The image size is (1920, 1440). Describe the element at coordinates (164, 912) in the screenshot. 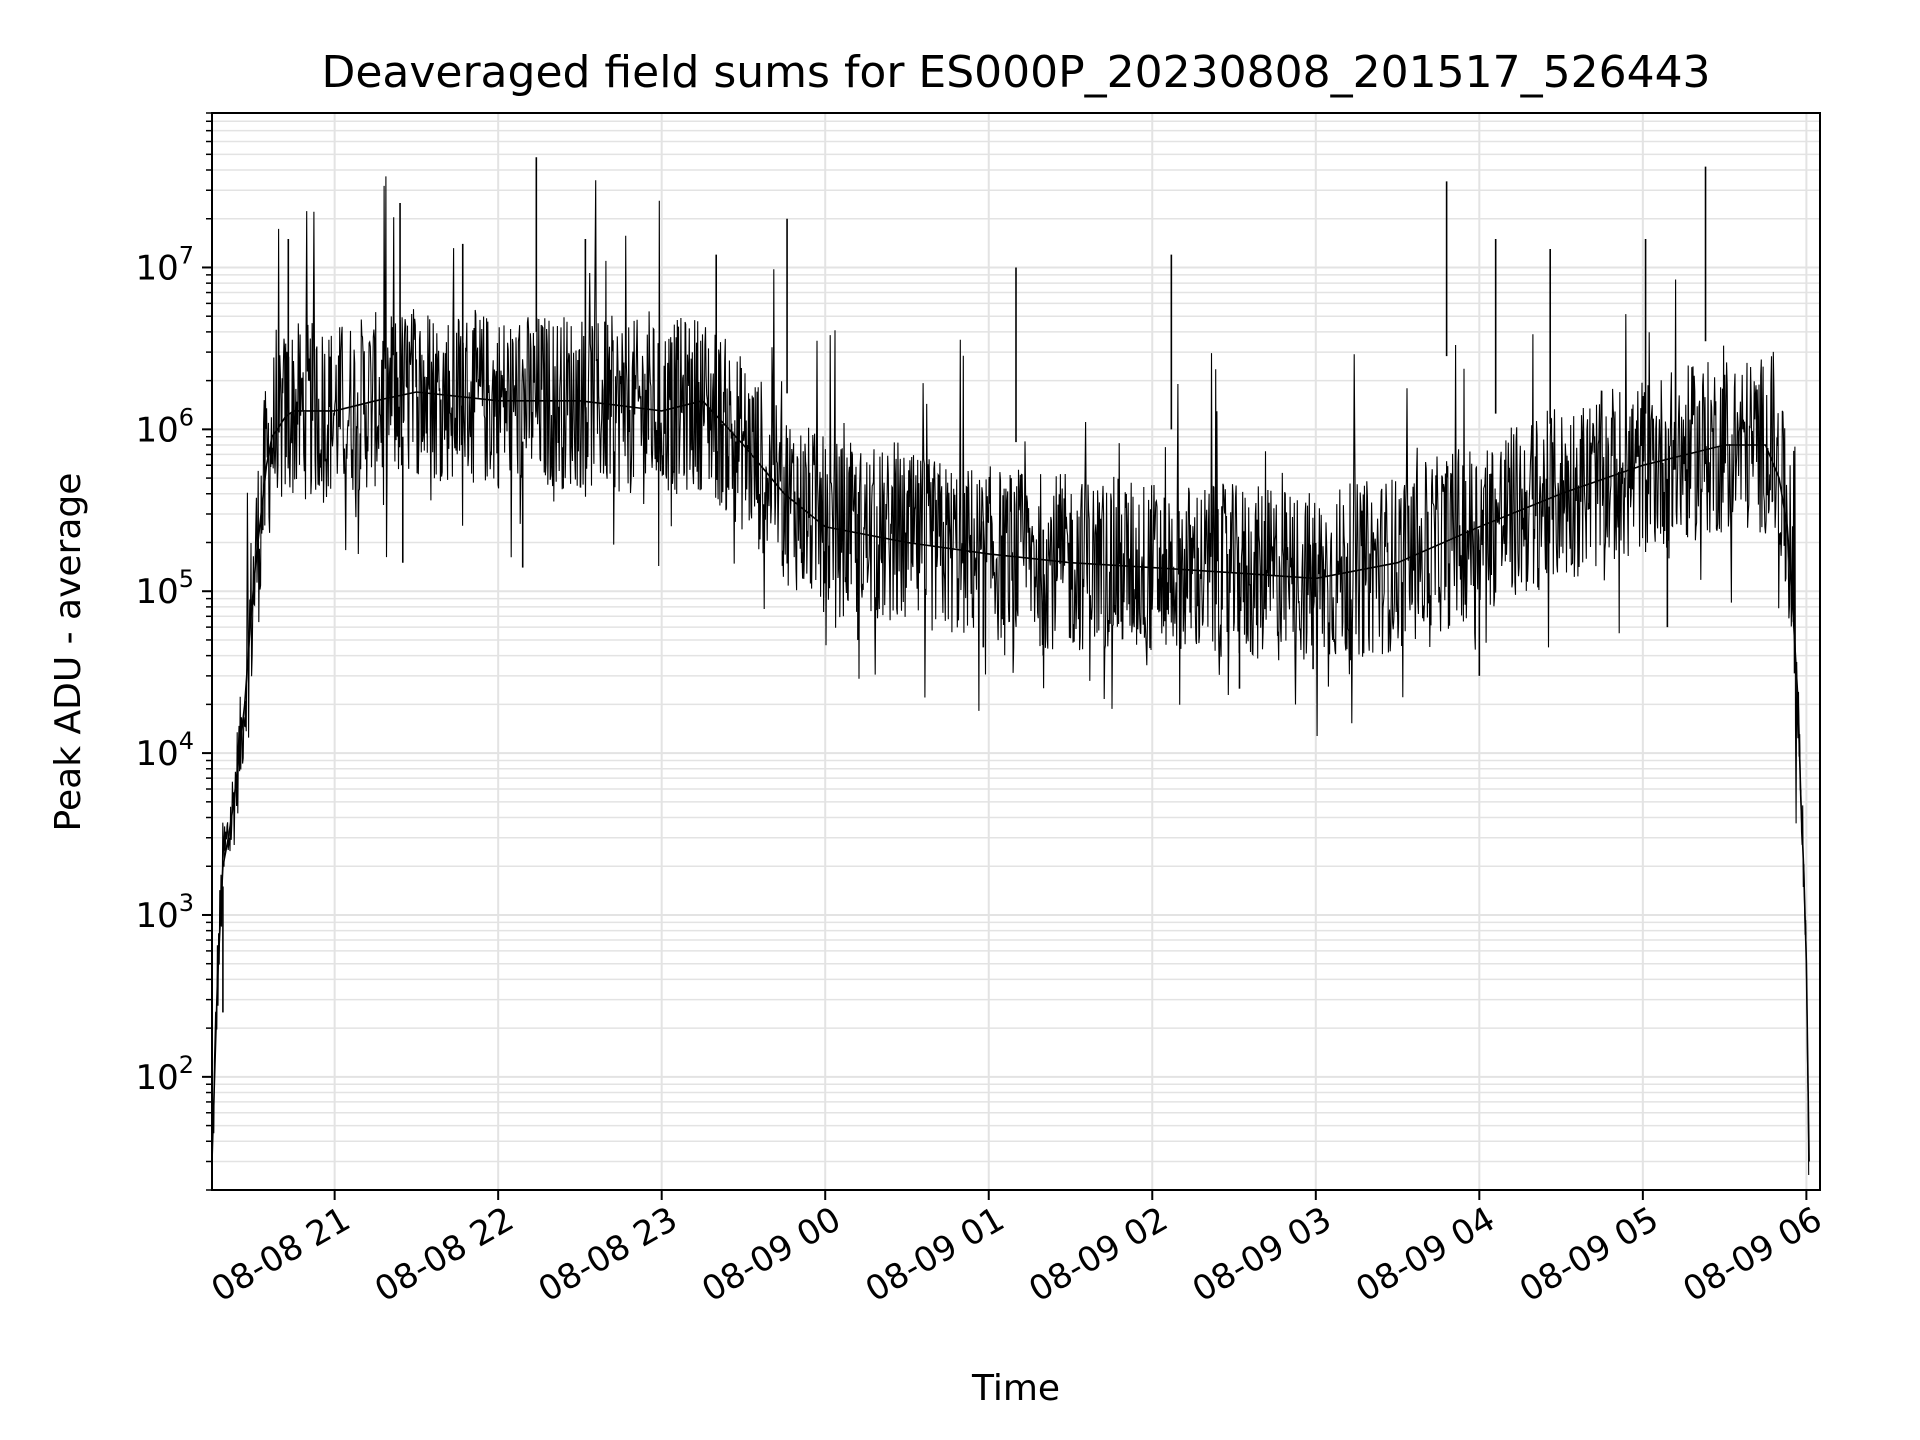

I see `y-tick-label: 10³` at that location.